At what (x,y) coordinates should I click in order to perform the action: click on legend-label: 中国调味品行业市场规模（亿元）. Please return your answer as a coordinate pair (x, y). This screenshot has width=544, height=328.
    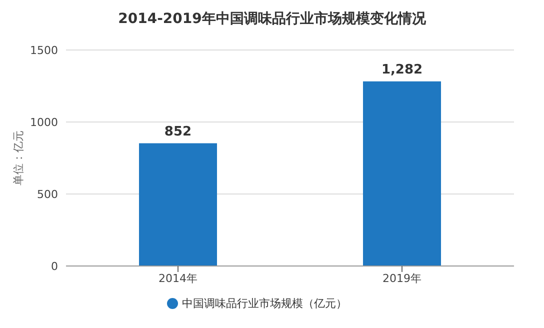
    Looking at the image, I should click on (264, 303).